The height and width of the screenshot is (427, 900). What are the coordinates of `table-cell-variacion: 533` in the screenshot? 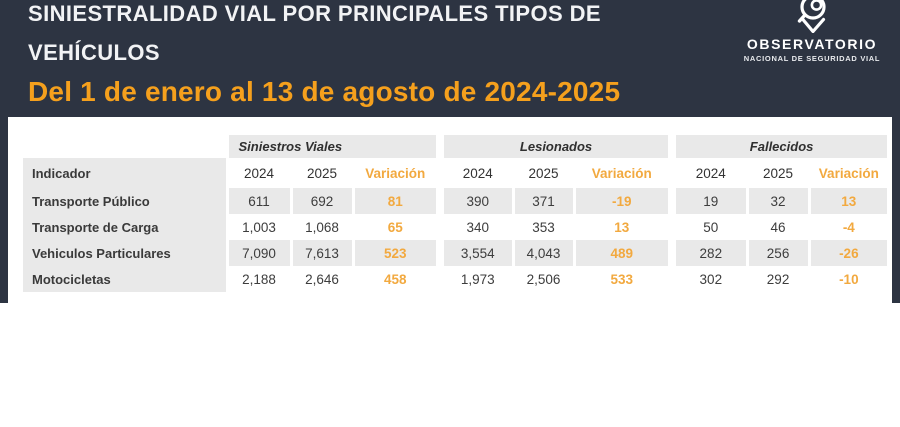 It's located at (622, 279).